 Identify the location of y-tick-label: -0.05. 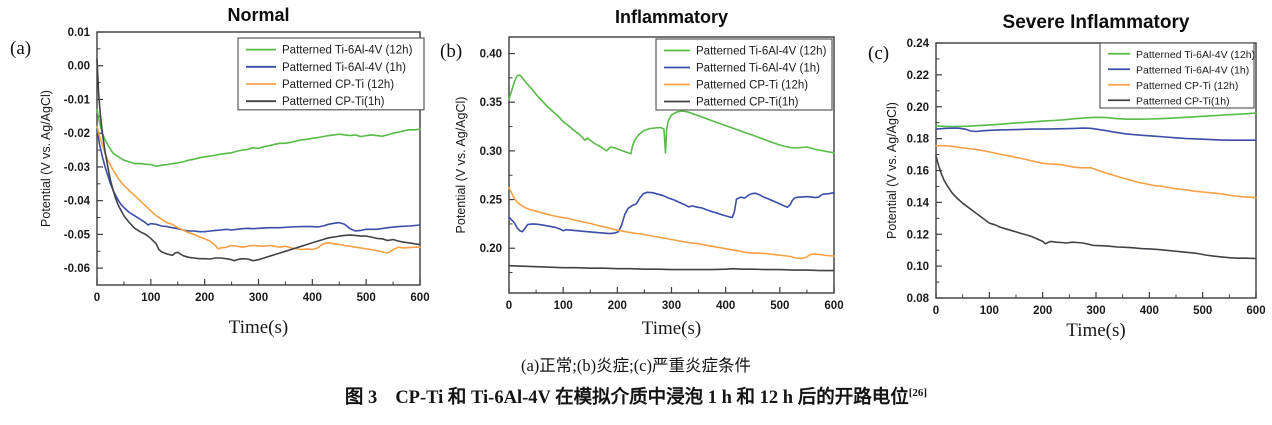
(77, 235).